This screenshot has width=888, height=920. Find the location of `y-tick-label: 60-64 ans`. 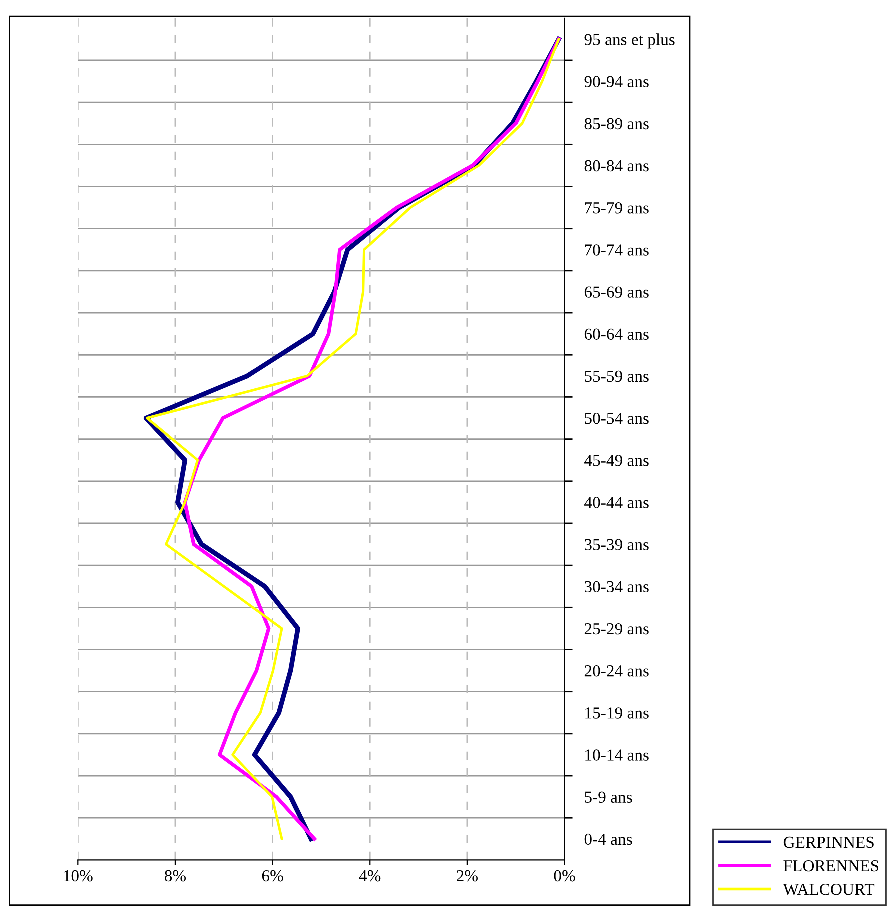

y-tick-label: 60-64 ans is located at coordinates (616, 334).